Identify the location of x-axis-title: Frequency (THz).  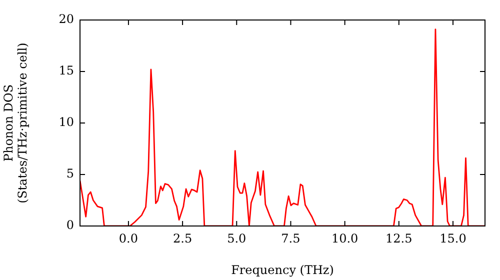
(282, 269).